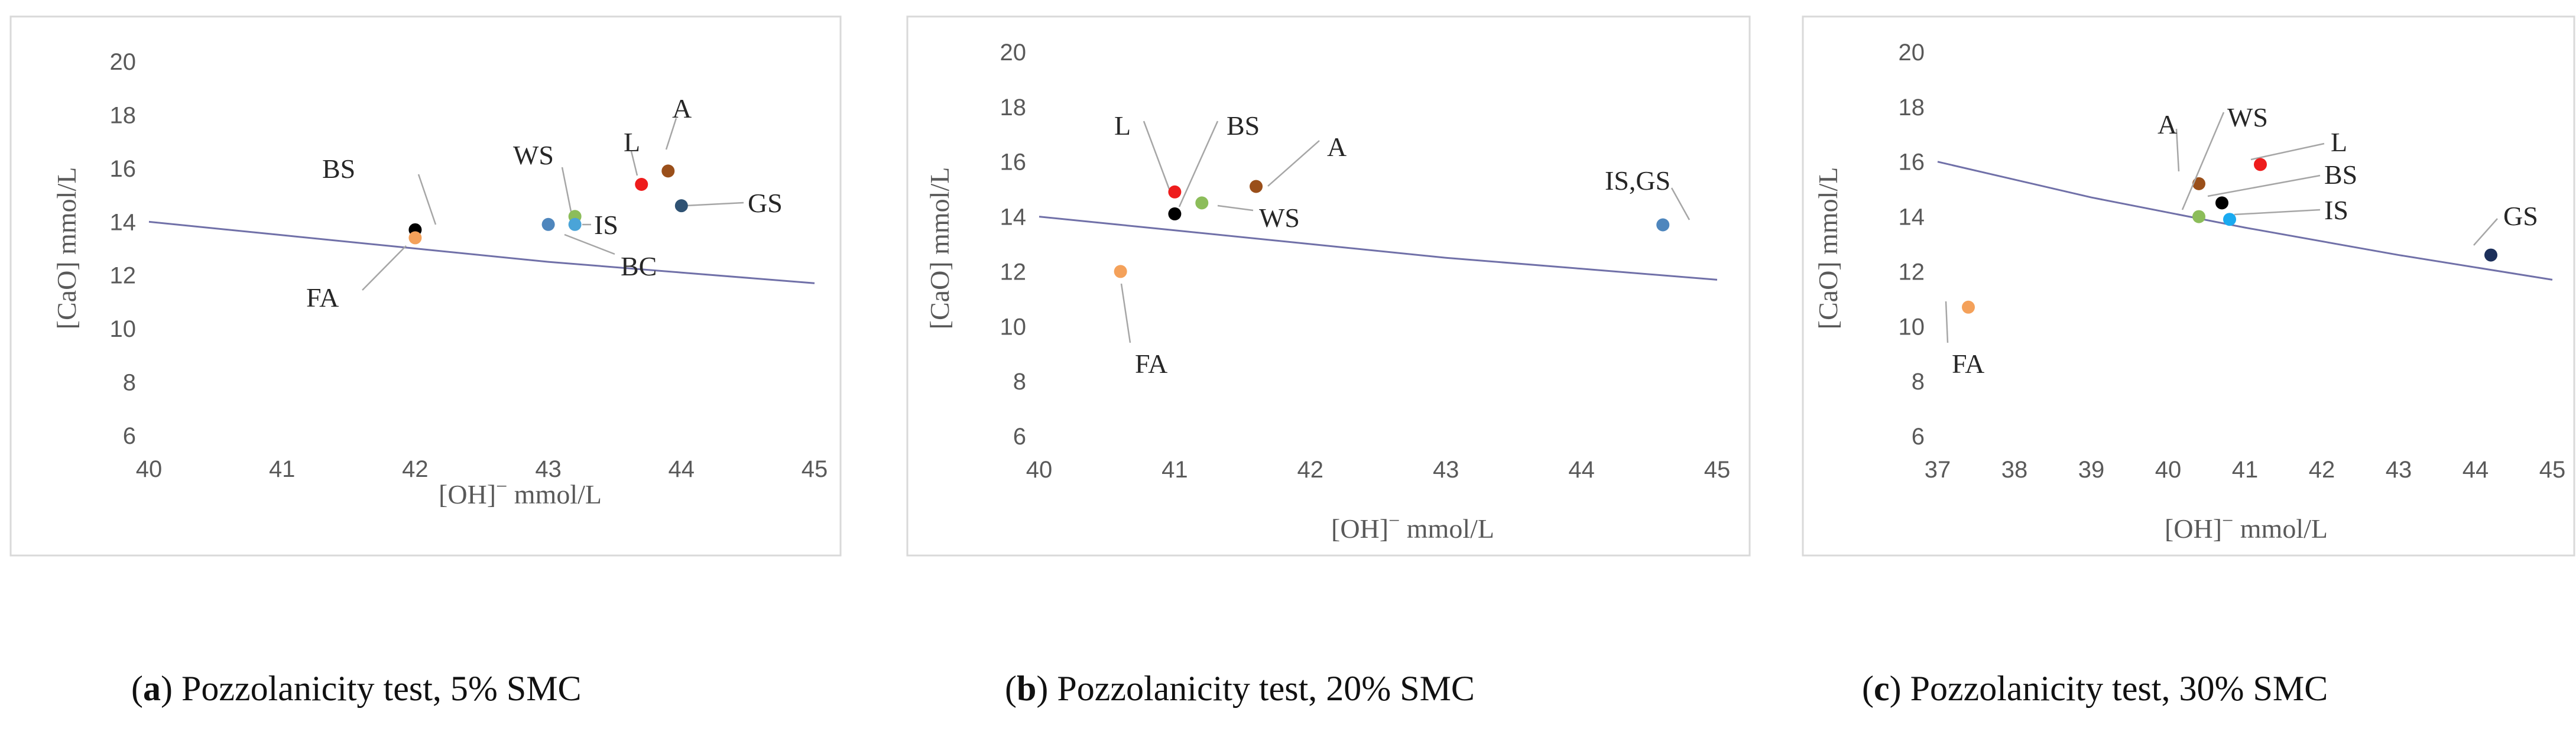 The image size is (2576, 731). What do you see at coordinates (2322, 470) in the screenshot?
I see `x-tick-label: 42` at bounding box center [2322, 470].